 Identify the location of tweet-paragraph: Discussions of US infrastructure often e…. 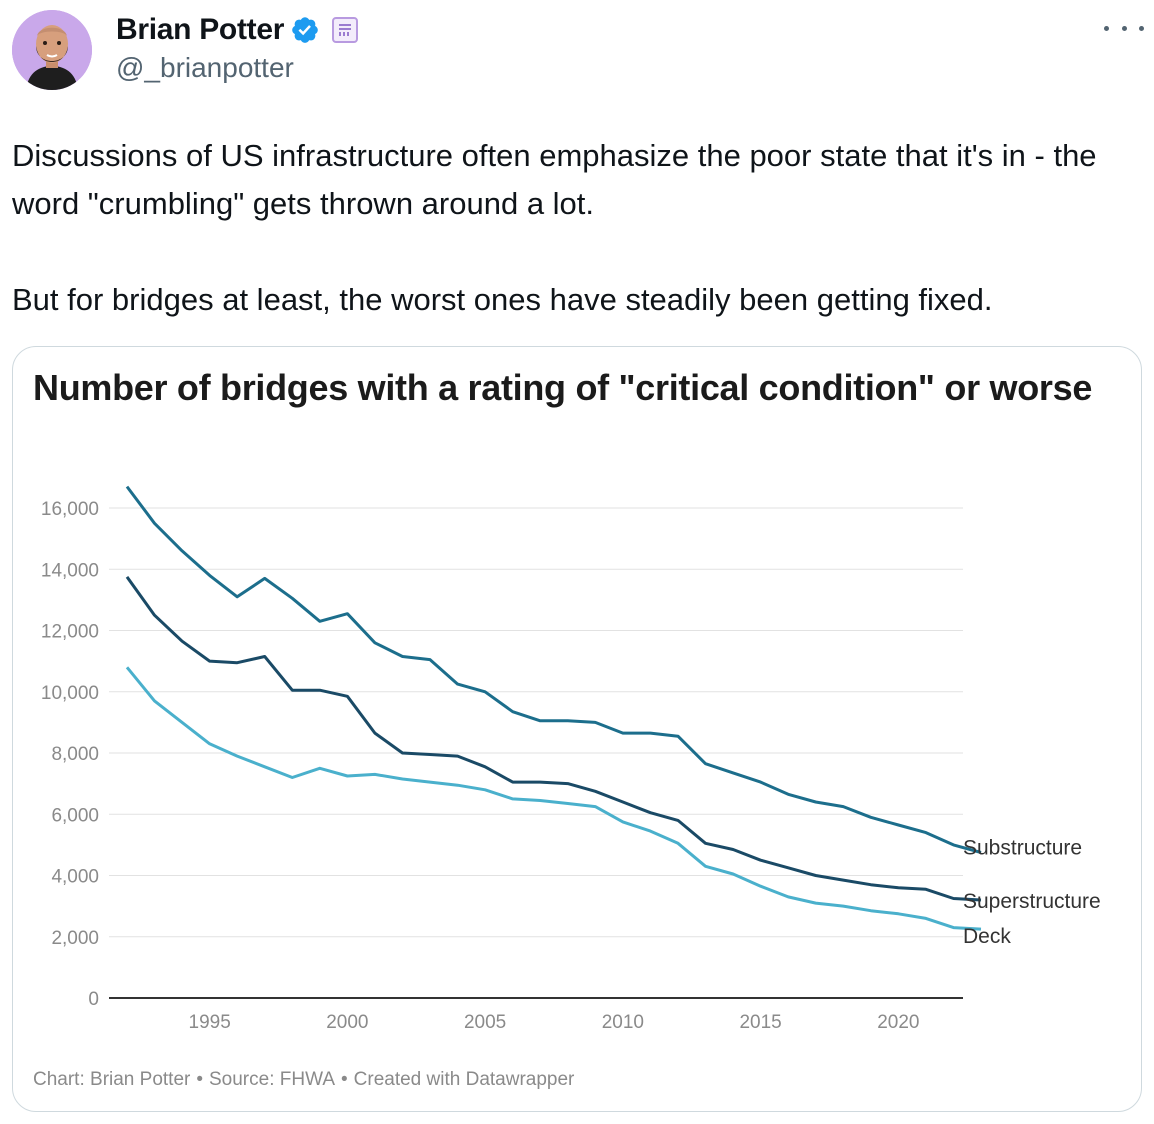
(554, 179).